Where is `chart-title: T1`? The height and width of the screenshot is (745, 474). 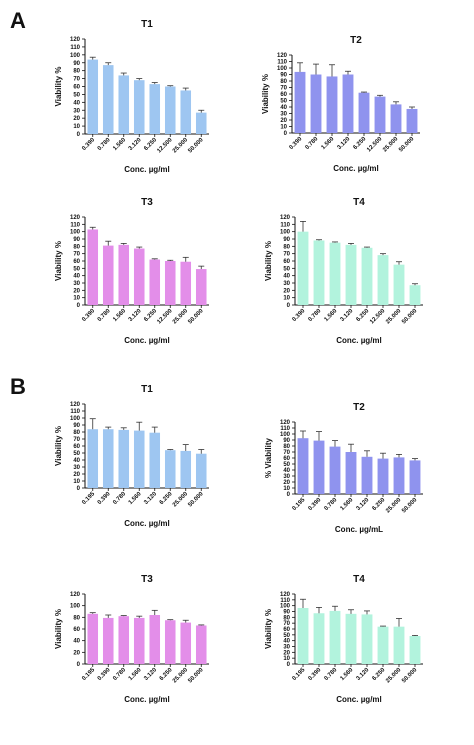
chart-title: T1 is located at coordinates (147, 389).